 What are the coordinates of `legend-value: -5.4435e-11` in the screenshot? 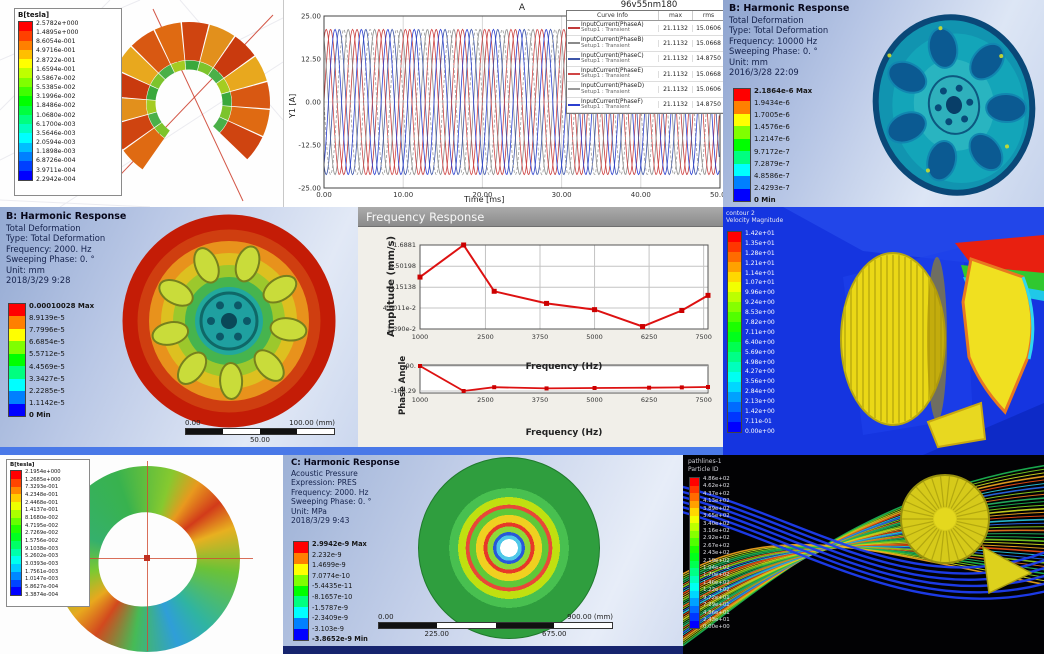 It's located at (332, 586).